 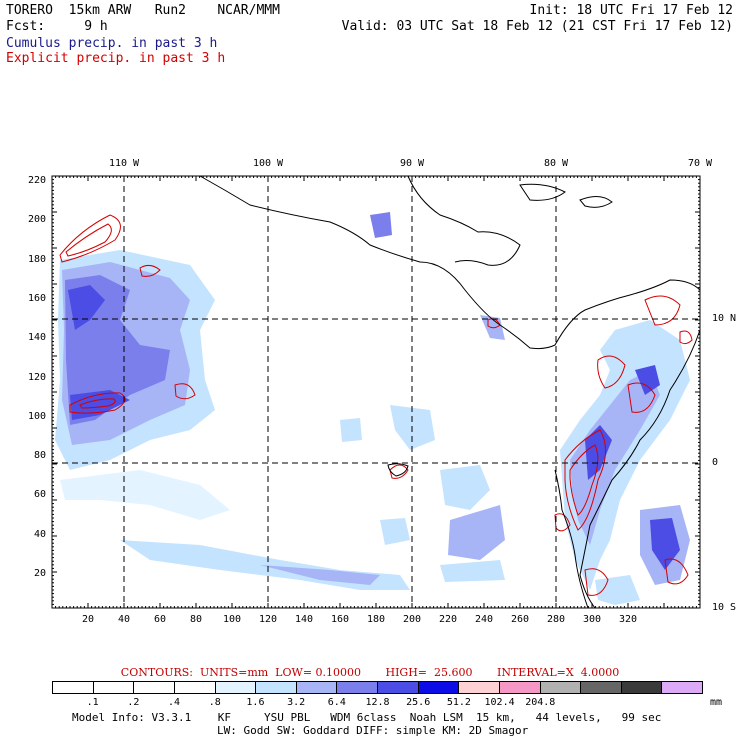 I want to click on y-grid-label: 120, so click(x=36, y=377).